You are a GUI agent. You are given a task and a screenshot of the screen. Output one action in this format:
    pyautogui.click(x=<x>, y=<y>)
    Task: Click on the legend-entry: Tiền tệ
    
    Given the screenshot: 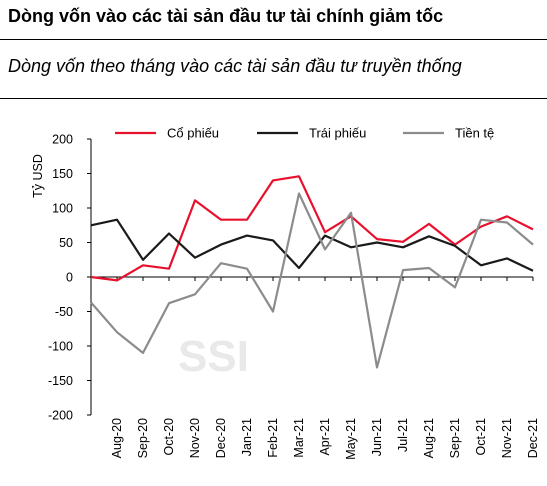 What is the action you would take?
    pyautogui.click(x=474, y=133)
    